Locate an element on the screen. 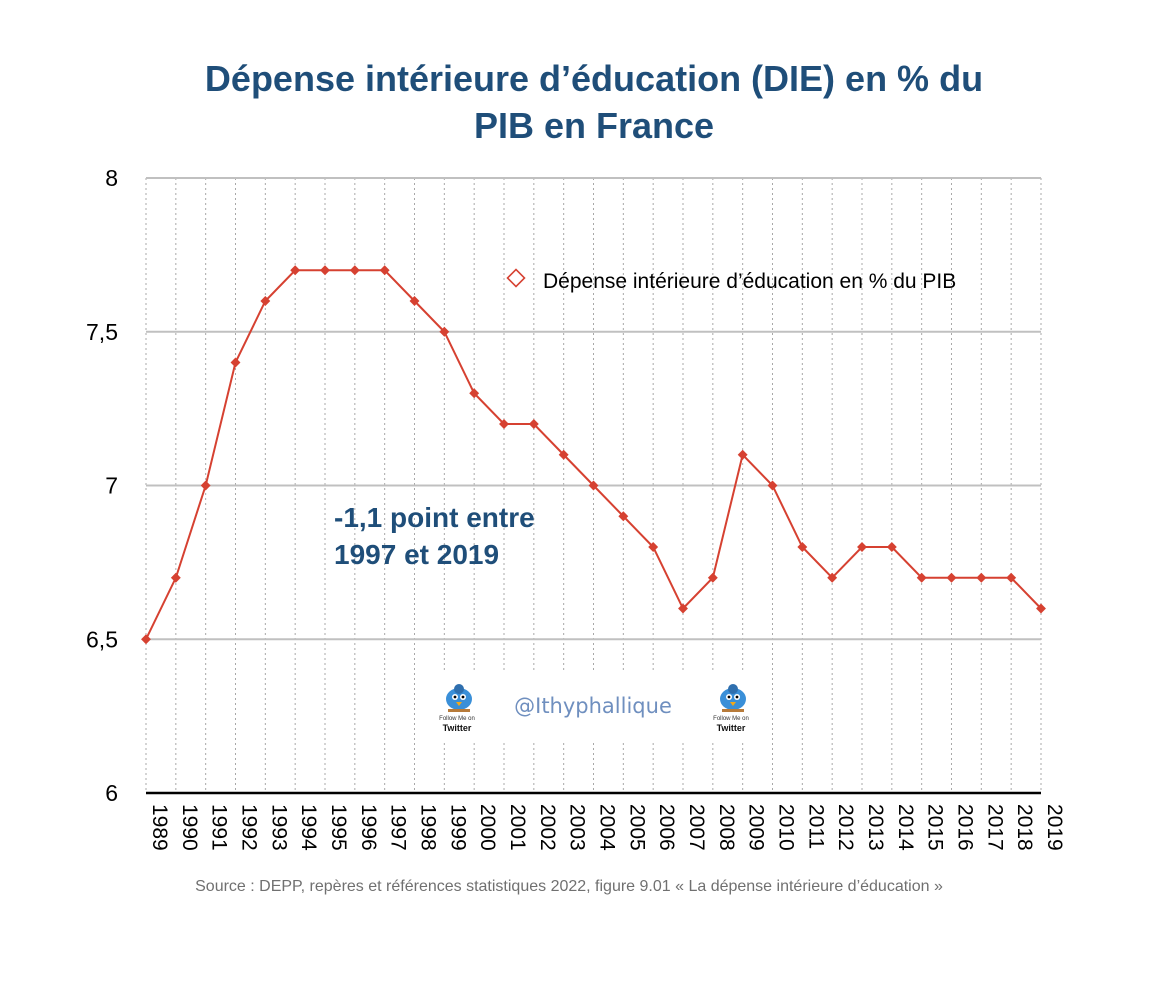 This screenshot has width=1170, height=984. x-tick-label: 2017 is located at coordinates (994, 827).